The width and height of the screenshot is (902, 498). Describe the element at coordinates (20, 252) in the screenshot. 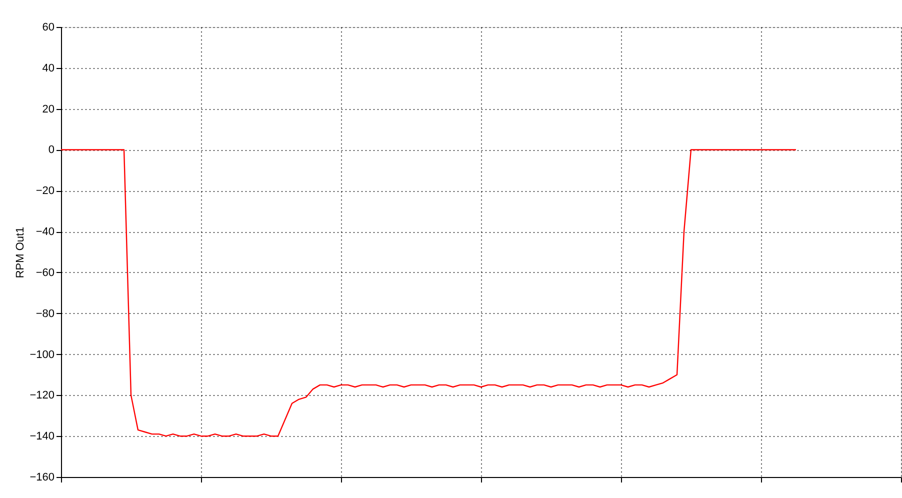

I see `y-axis-title: RPM Out1` at that location.